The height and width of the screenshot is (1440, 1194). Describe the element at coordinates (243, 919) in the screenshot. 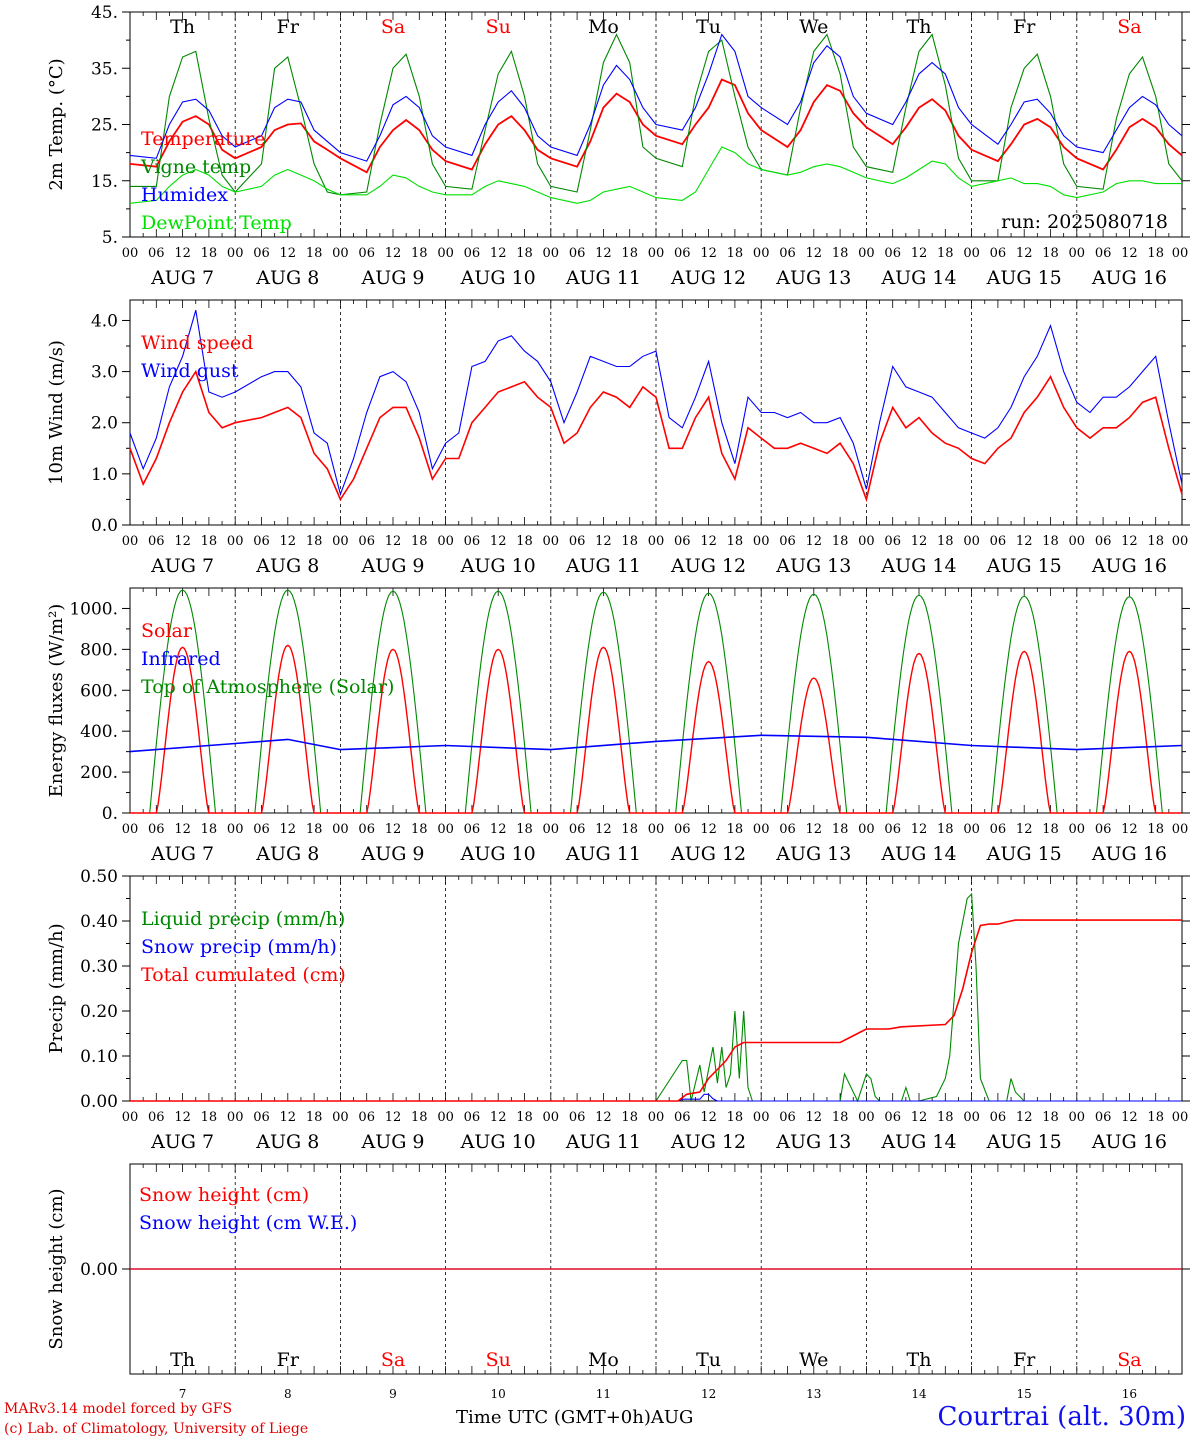

I see `legend-liquid-precip-mm-h-: Liquid precip (mm/h)` at that location.